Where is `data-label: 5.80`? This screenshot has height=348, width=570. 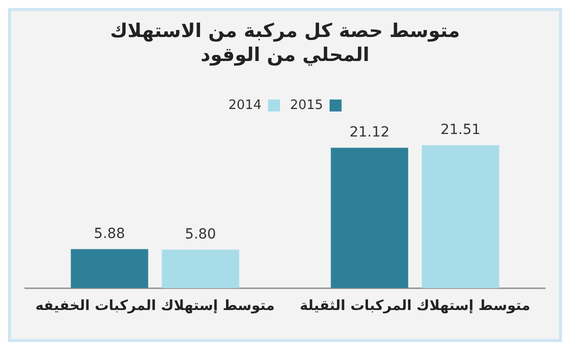 data-label: 5.80 is located at coordinates (200, 234).